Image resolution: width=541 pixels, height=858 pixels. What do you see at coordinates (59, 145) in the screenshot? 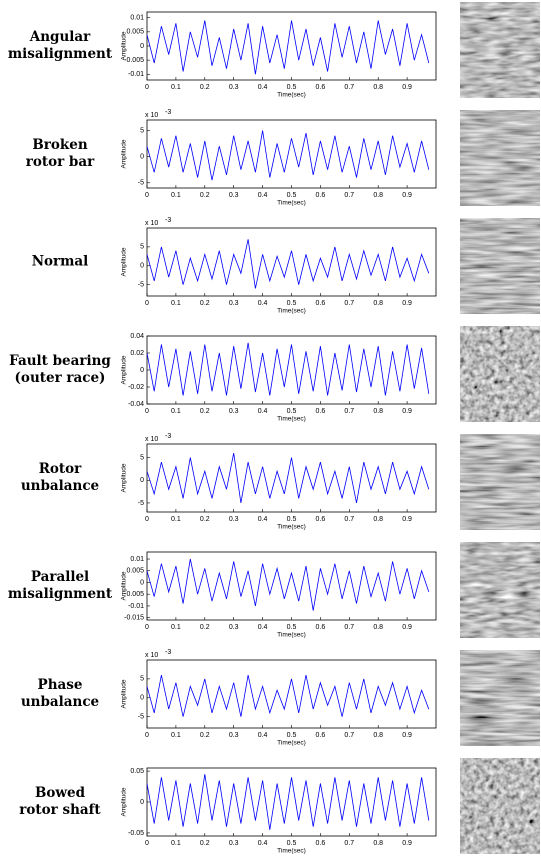
I see `row-label: Broken` at bounding box center [59, 145].